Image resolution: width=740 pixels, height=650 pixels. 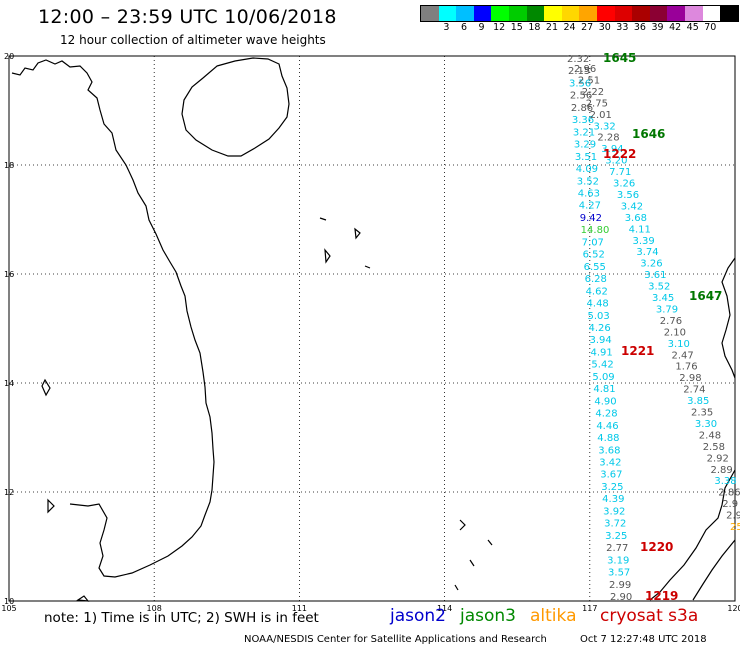 I want to click on wave-height-label: 2.51, so click(x=589, y=80).